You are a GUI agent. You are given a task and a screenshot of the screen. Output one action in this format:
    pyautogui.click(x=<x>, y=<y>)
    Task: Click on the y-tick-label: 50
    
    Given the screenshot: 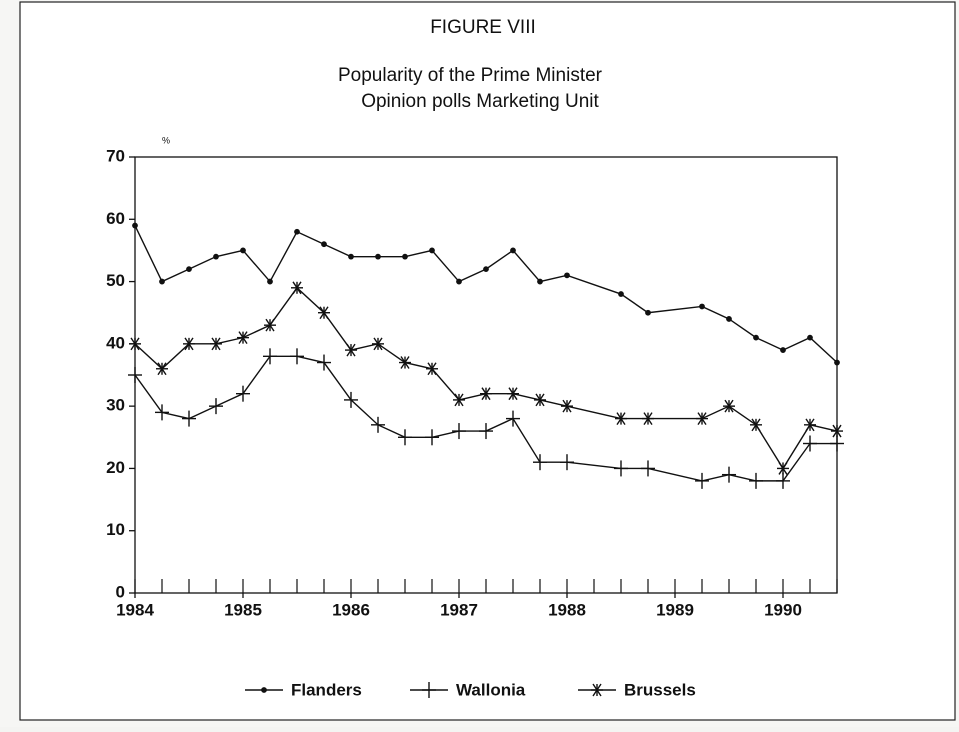 What is the action you would take?
    pyautogui.click(x=115, y=280)
    